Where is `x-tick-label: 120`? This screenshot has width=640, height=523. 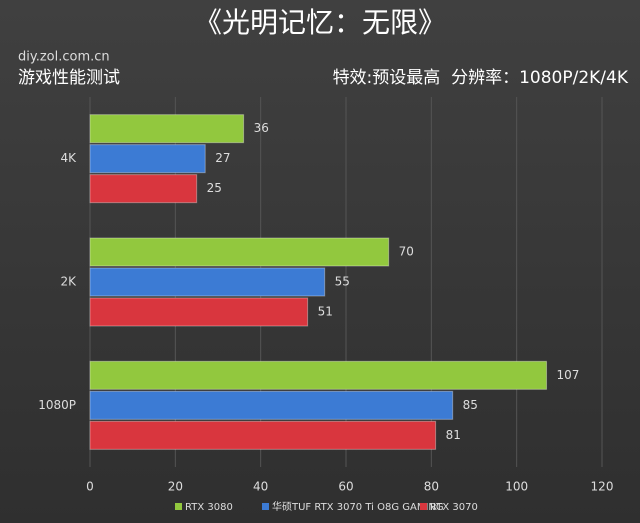 x-tick-label: 120 is located at coordinates (602, 487).